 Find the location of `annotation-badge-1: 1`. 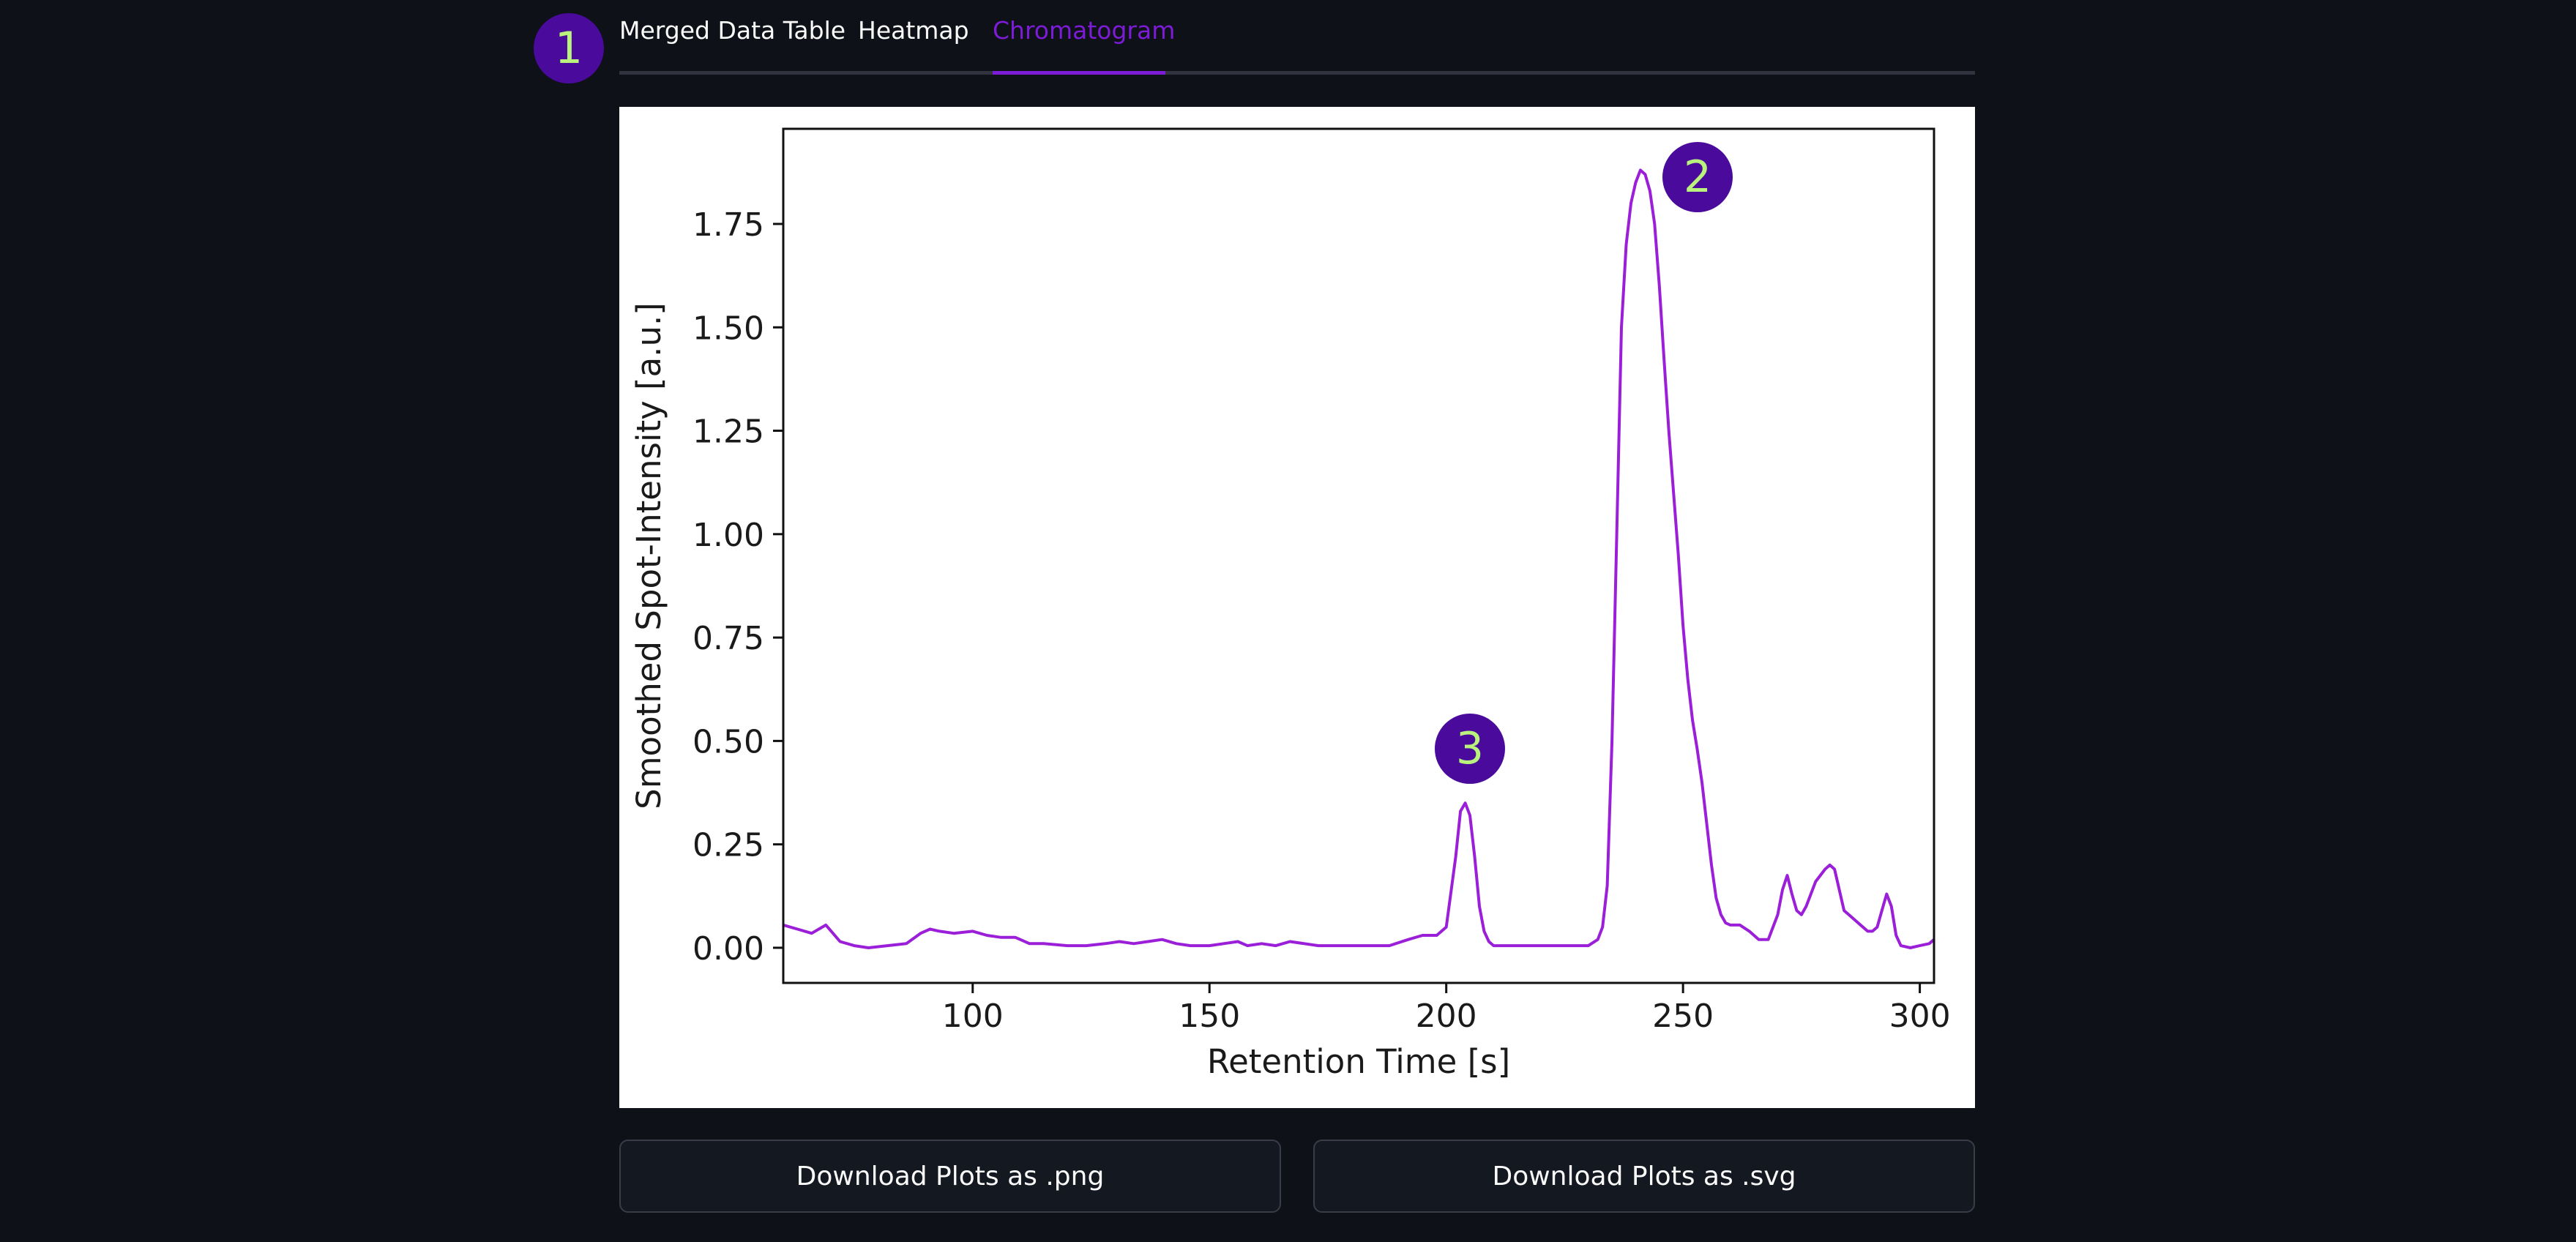

annotation-badge-1: 1 is located at coordinates (569, 48).